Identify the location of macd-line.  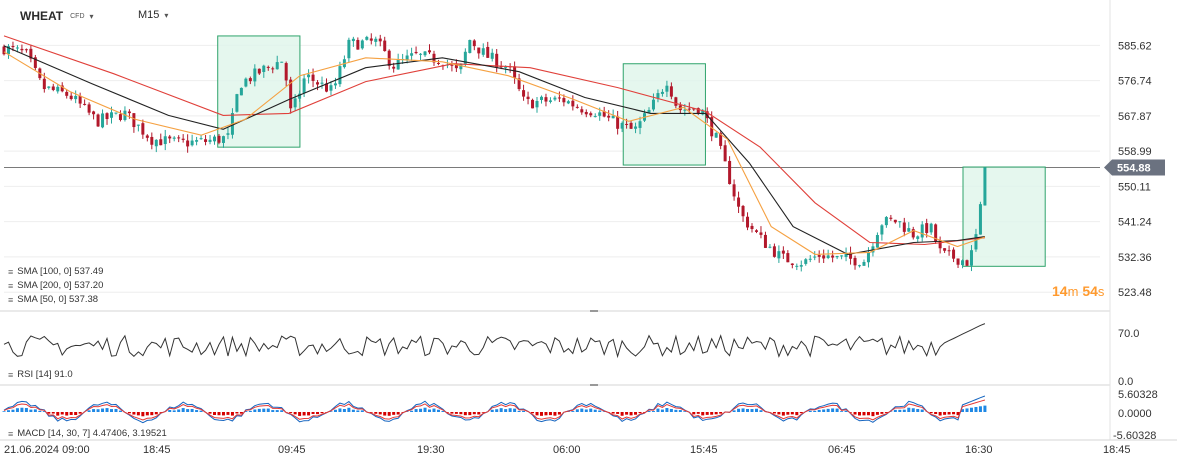
(494, 409).